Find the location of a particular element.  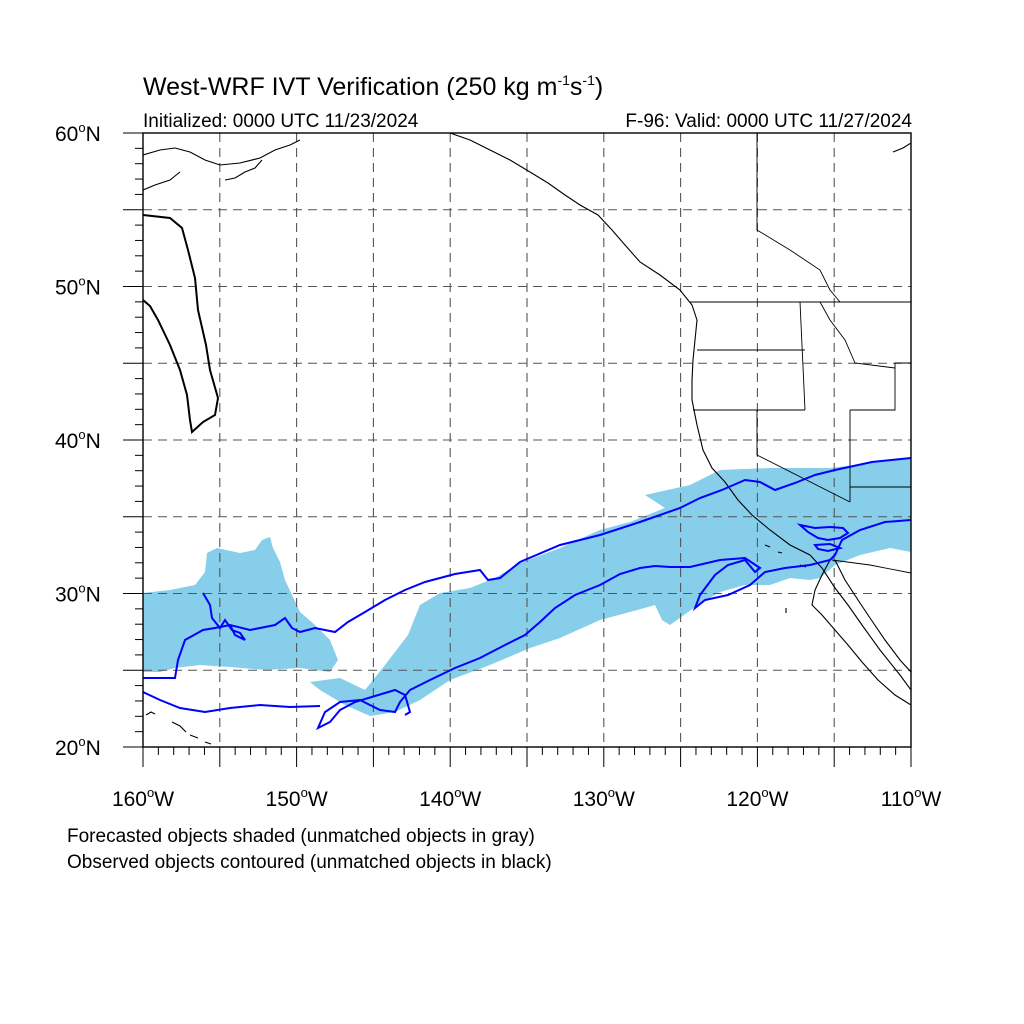

latitude-label: 60oN is located at coordinates (78, 133).